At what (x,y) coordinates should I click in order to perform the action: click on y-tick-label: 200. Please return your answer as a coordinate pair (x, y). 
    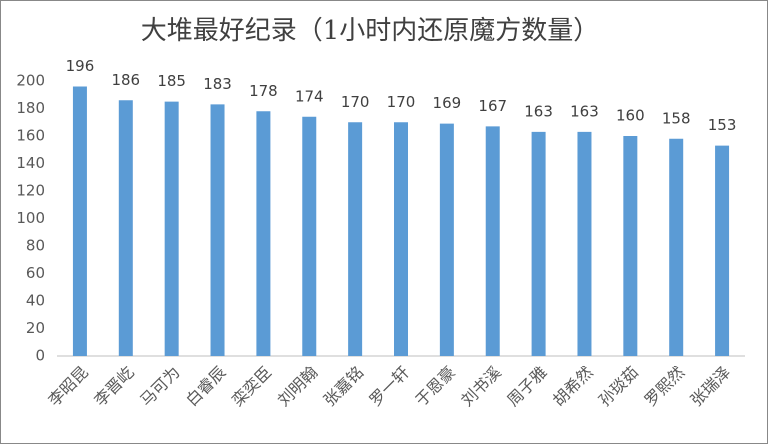
    Looking at the image, I should click on (30, 81).